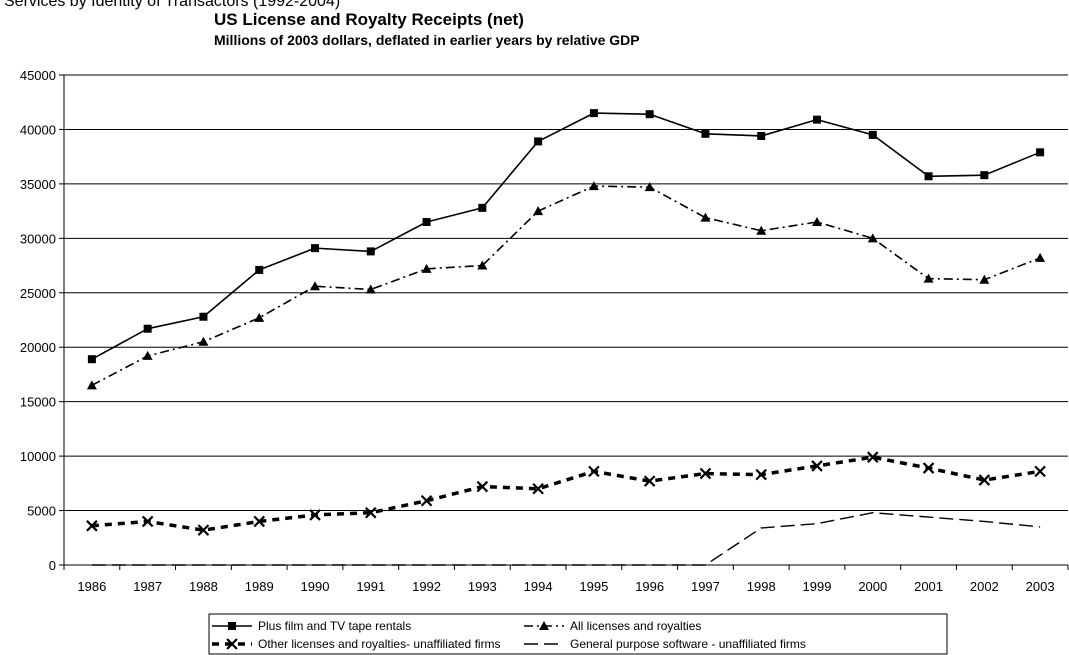  Describe the element at coordinates (705, 586) in the screenshot. I see `x-tick-label: 1997` at that location.